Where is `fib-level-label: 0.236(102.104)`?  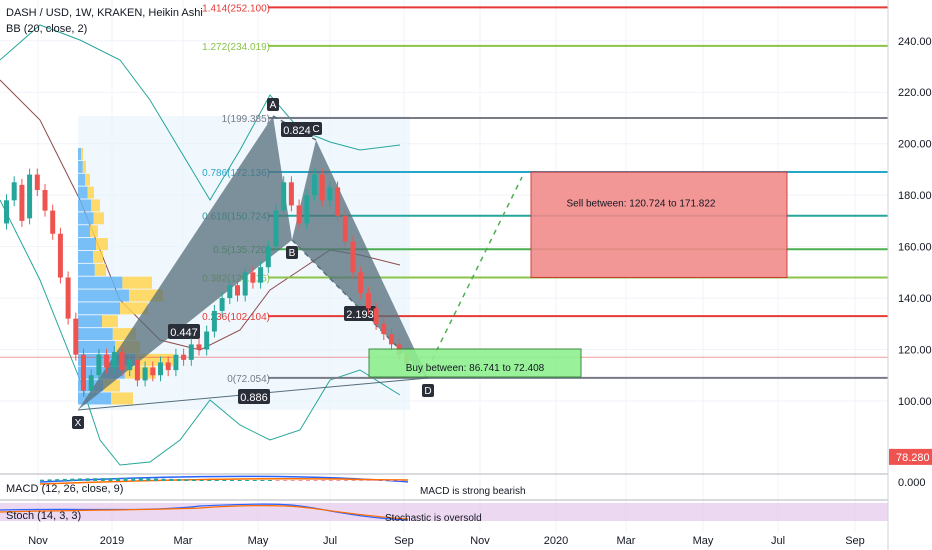
fib-level-label: 0.236(102.104) is located at coordinates (236, 317).